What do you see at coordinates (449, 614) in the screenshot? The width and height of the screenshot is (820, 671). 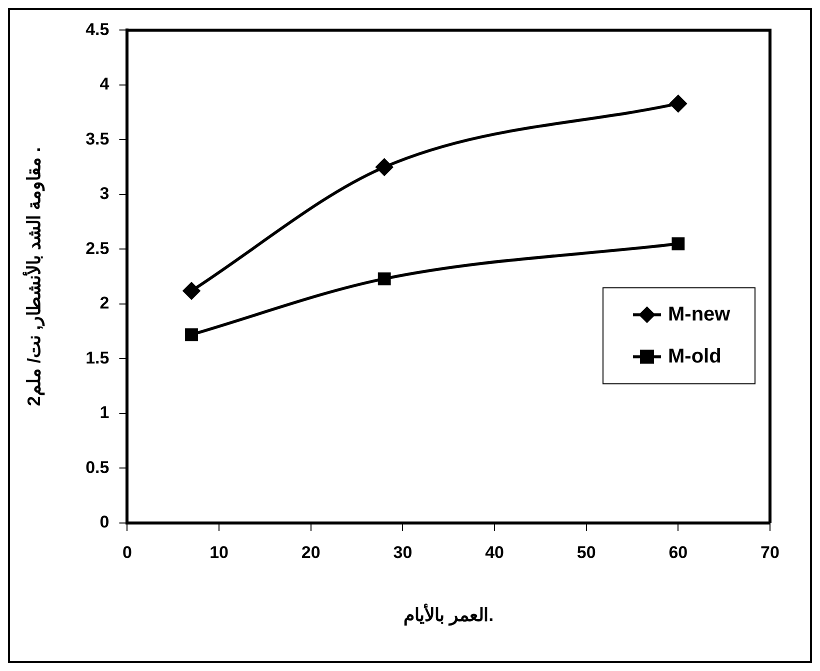 I see `x-axis-title: العمر بالأيام.` at bounding box center [449, 614].